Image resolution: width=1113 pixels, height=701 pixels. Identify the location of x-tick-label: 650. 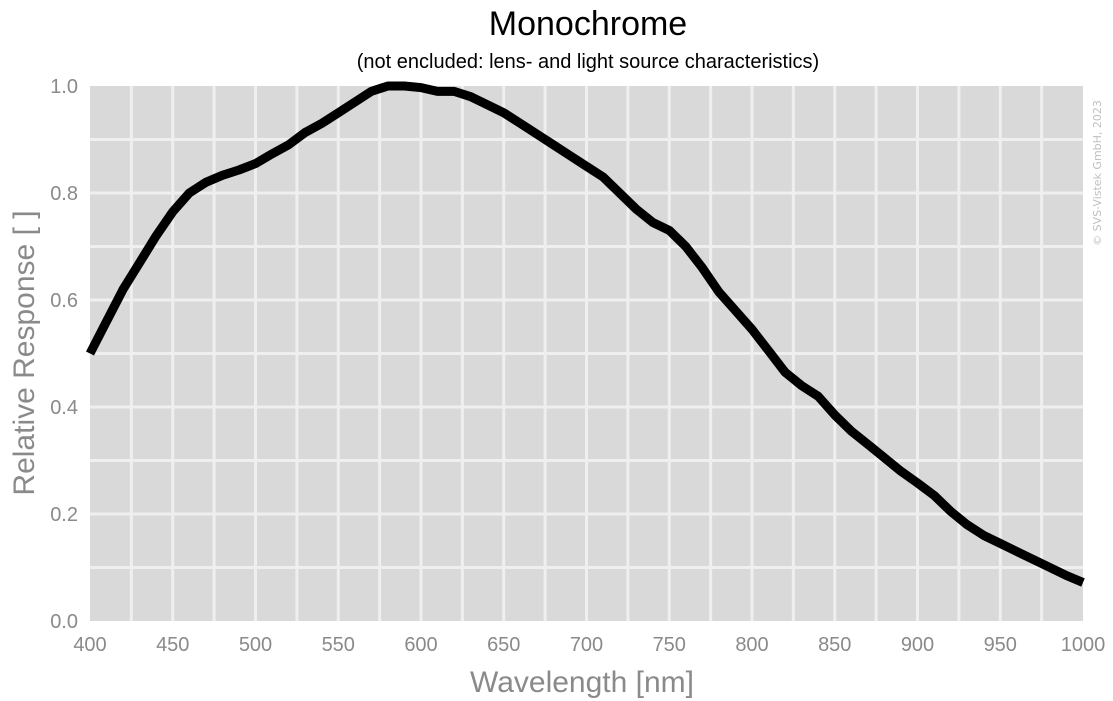
(503, 645).